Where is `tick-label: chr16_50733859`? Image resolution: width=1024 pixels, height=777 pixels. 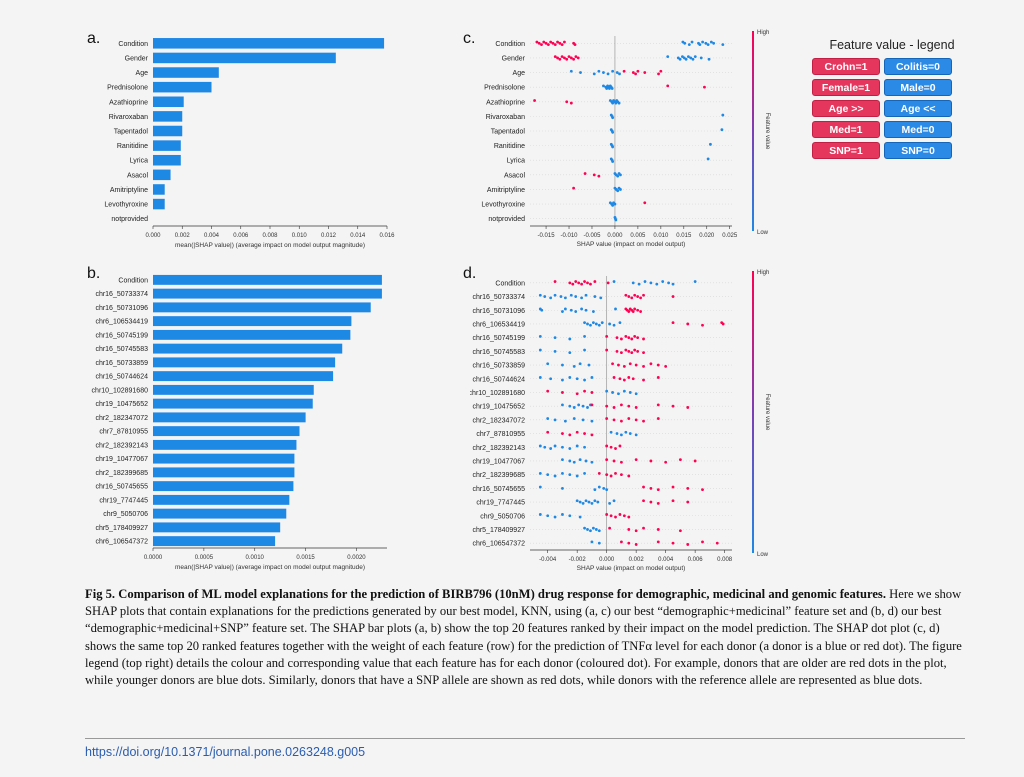
tick-label: chr16_50733859 is located at coordinates (121, 363).